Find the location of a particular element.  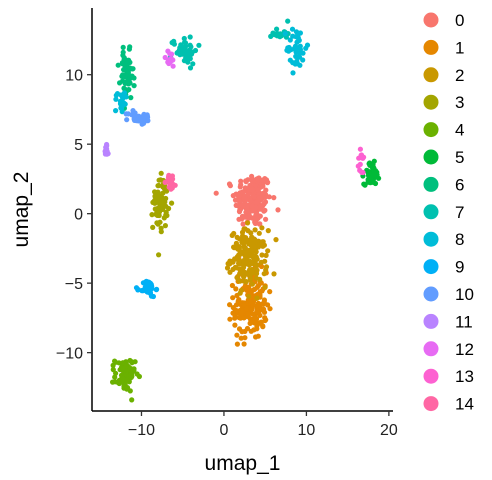

y-axis-title: umap_2 is located at coordinates (21, 210).